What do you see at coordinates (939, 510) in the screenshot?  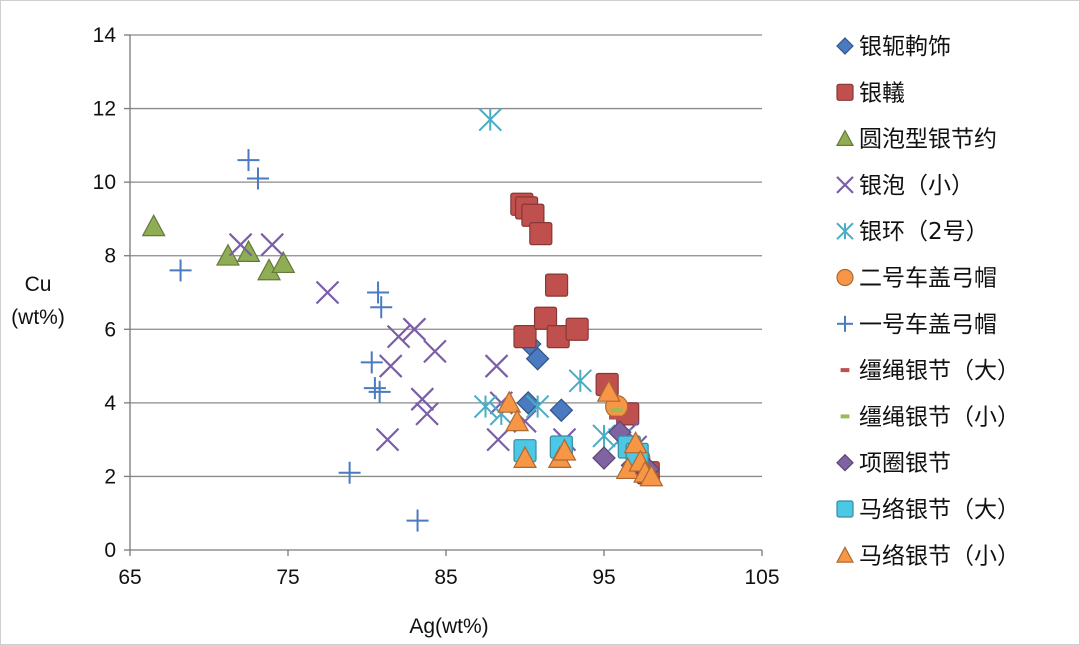 I see `legend-label: 马络银节（大）` at bounding box center [939, 510].